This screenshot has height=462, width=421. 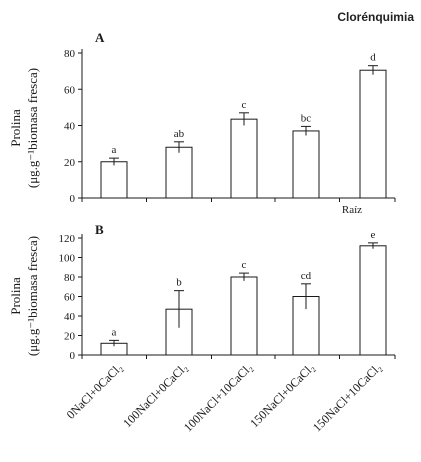 What do you see at coordinates (67, 259) in the screenshot?
I see `y-tick-label: 100` at bounding box center [67, 259].